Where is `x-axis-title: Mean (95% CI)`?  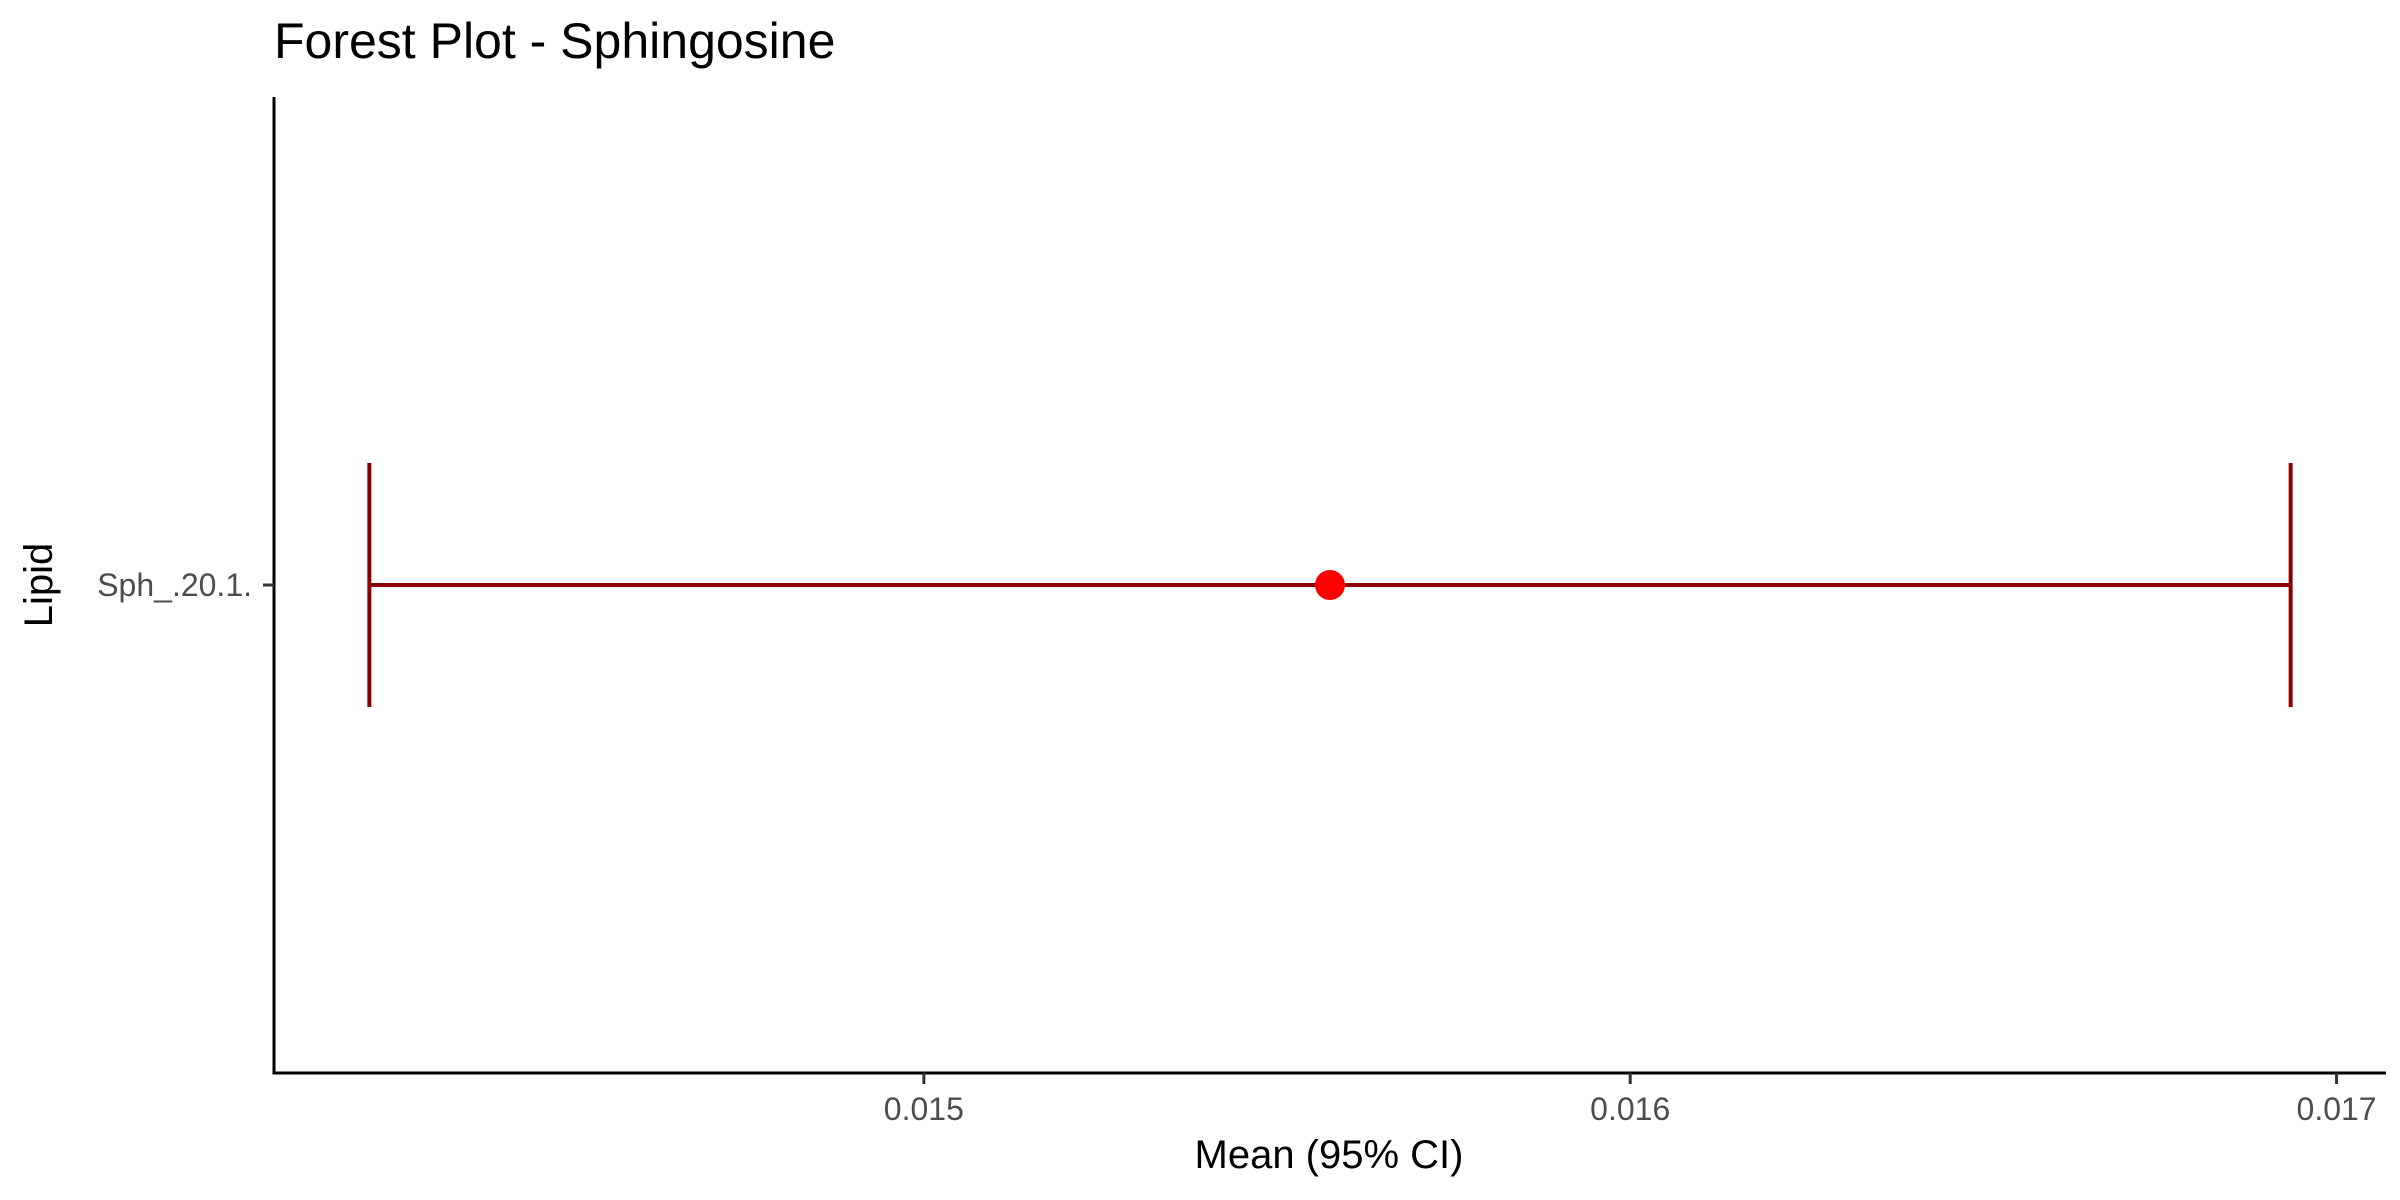 x-axis-title: Mean (95% CI) is located at coordinates (1329, 1155).